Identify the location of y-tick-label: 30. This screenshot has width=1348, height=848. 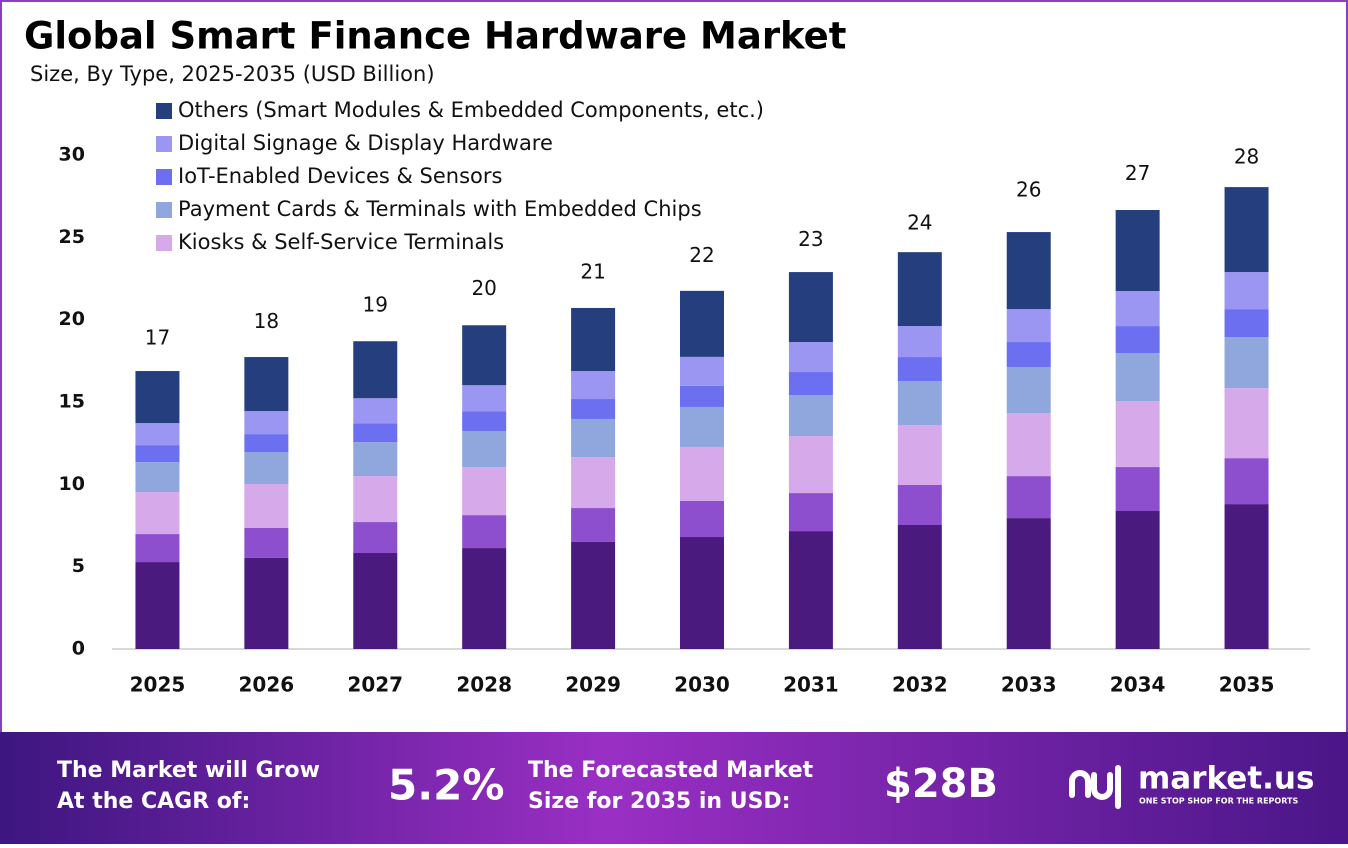
(72, 155).